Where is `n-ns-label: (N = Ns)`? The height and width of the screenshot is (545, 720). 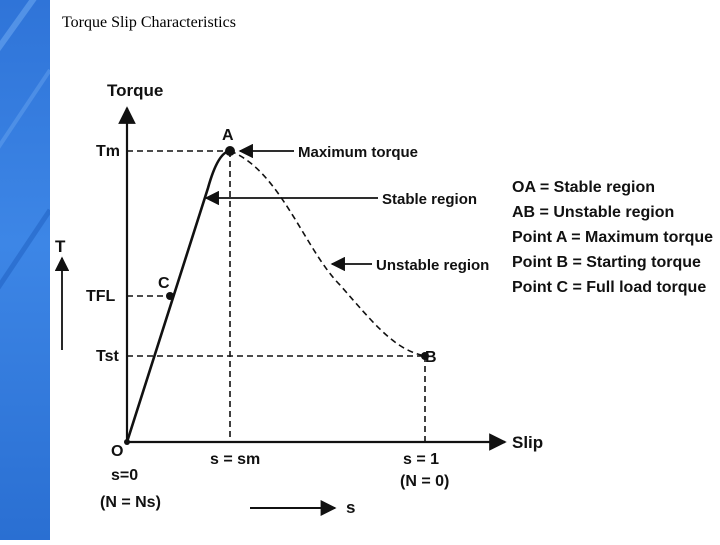 n-ns-label: (N = Ns) is located at coordinates (130, 502).